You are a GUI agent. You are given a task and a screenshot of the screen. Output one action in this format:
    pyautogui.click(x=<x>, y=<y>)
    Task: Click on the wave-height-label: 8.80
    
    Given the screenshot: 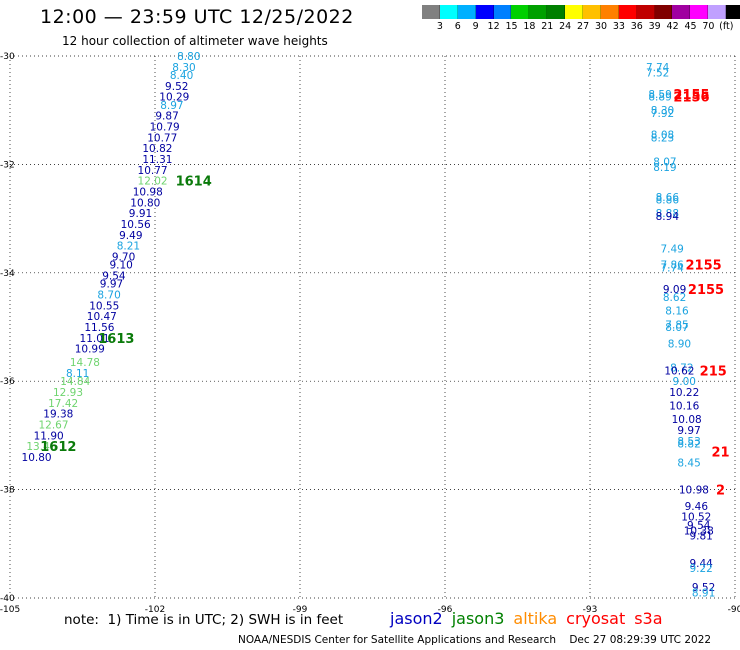 What is the action you would take?
    pyautogui.click(x=188, y=57)
    